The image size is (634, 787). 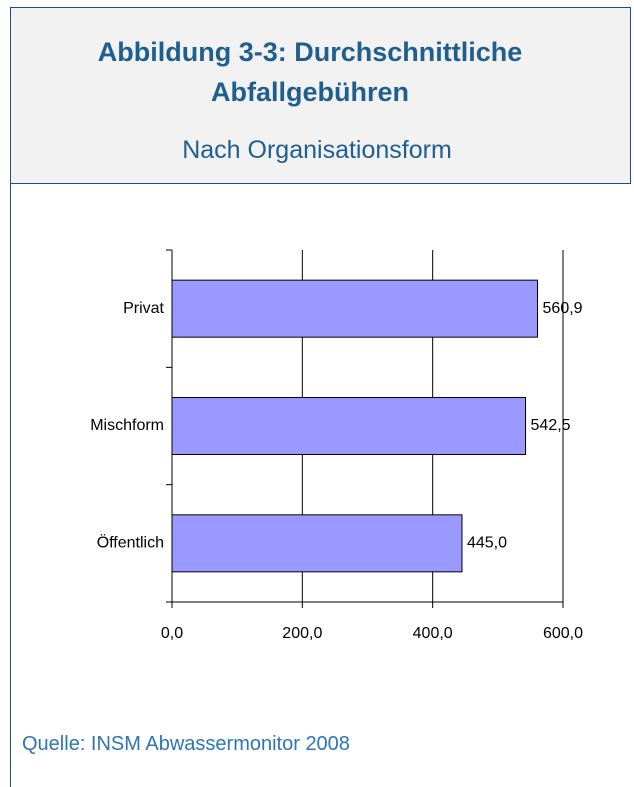 I want to click on chart-subtitle: Nach Organisationsform, so click(x=317, y=150).